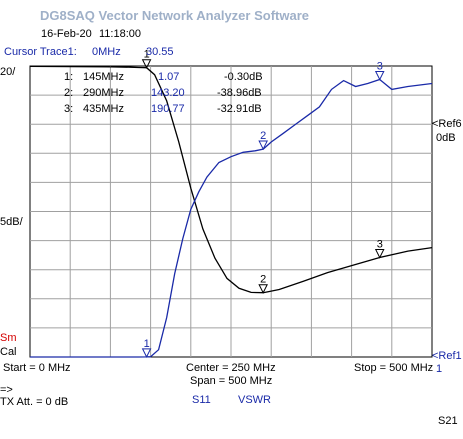  I want to click on marker-row-vswr: 190.77, so click(168, 109).